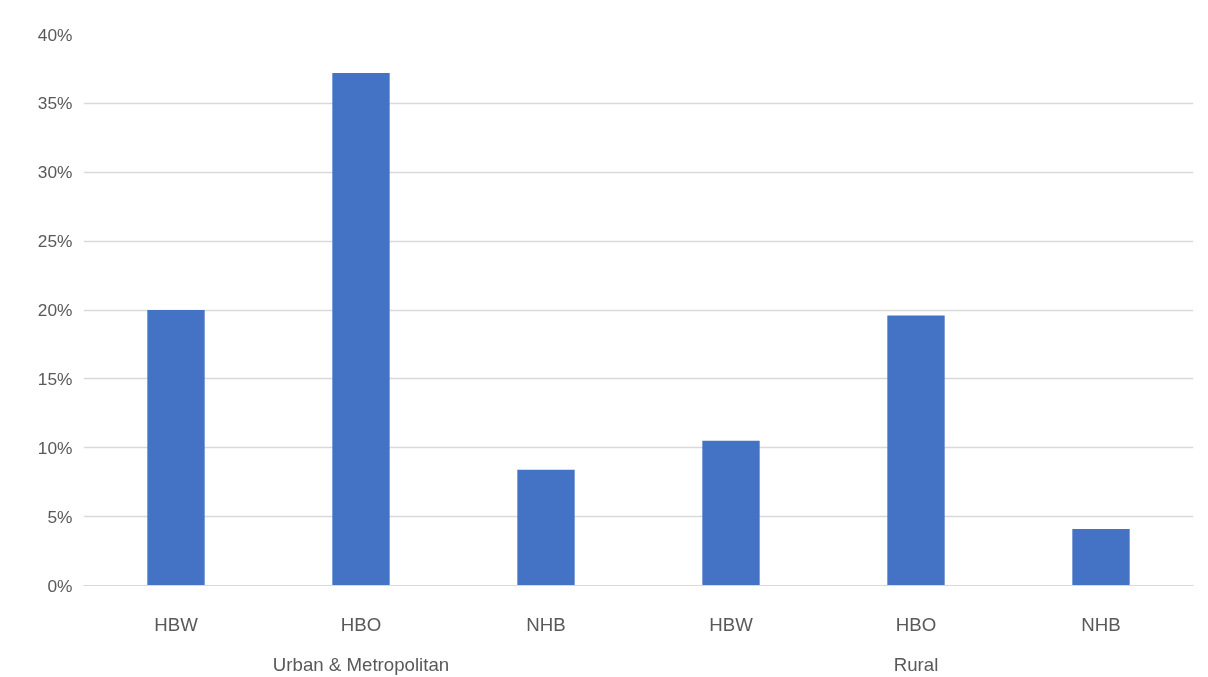 Image resolution: width=1208 pixels, height=677 pixels. I want to click on y-tick-label: 5%, so click(60, 516).